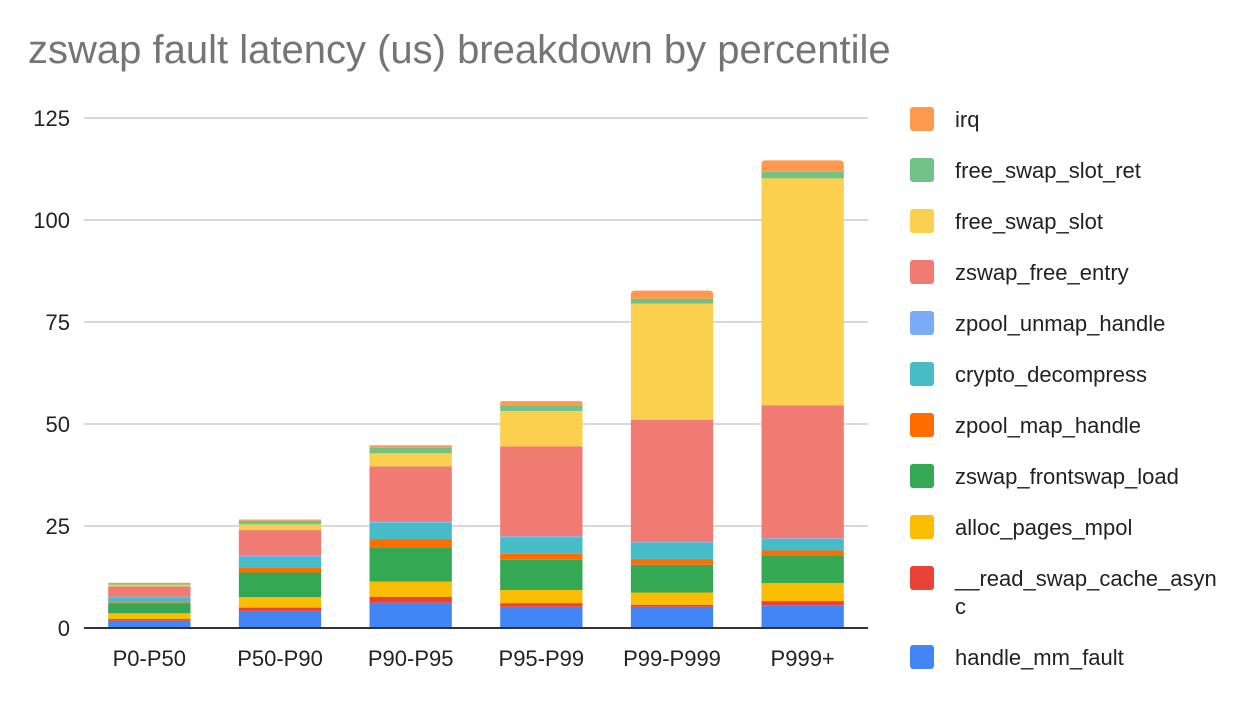 The height and width of the screenshot is (712, 1246). Describe the element at coordinates (58, 322) in the screenshot. I see `y-tick-label: 75` at that location.